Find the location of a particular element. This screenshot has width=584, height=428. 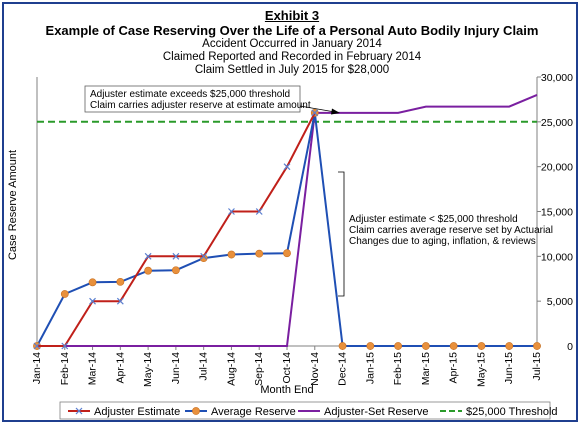

annotation-arrowhead is located at coordinates (335, 111).